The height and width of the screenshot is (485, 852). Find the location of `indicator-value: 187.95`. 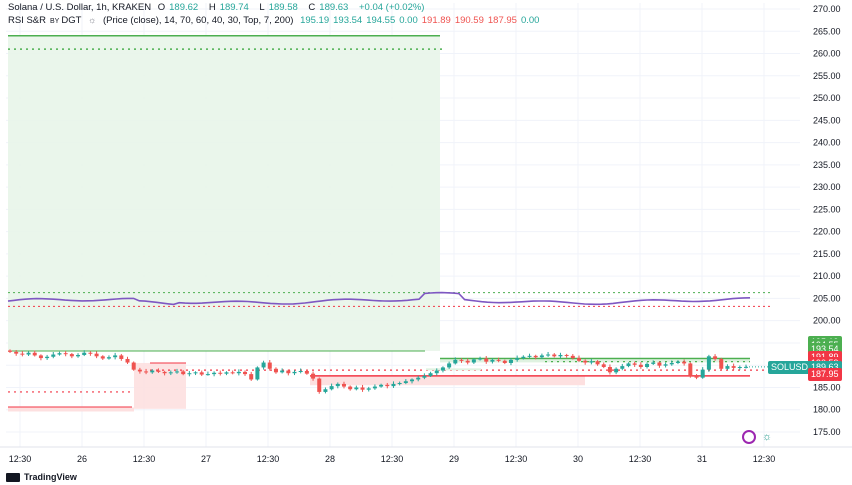

indicator-value: 187.95 is located at coordinates (502, 20).